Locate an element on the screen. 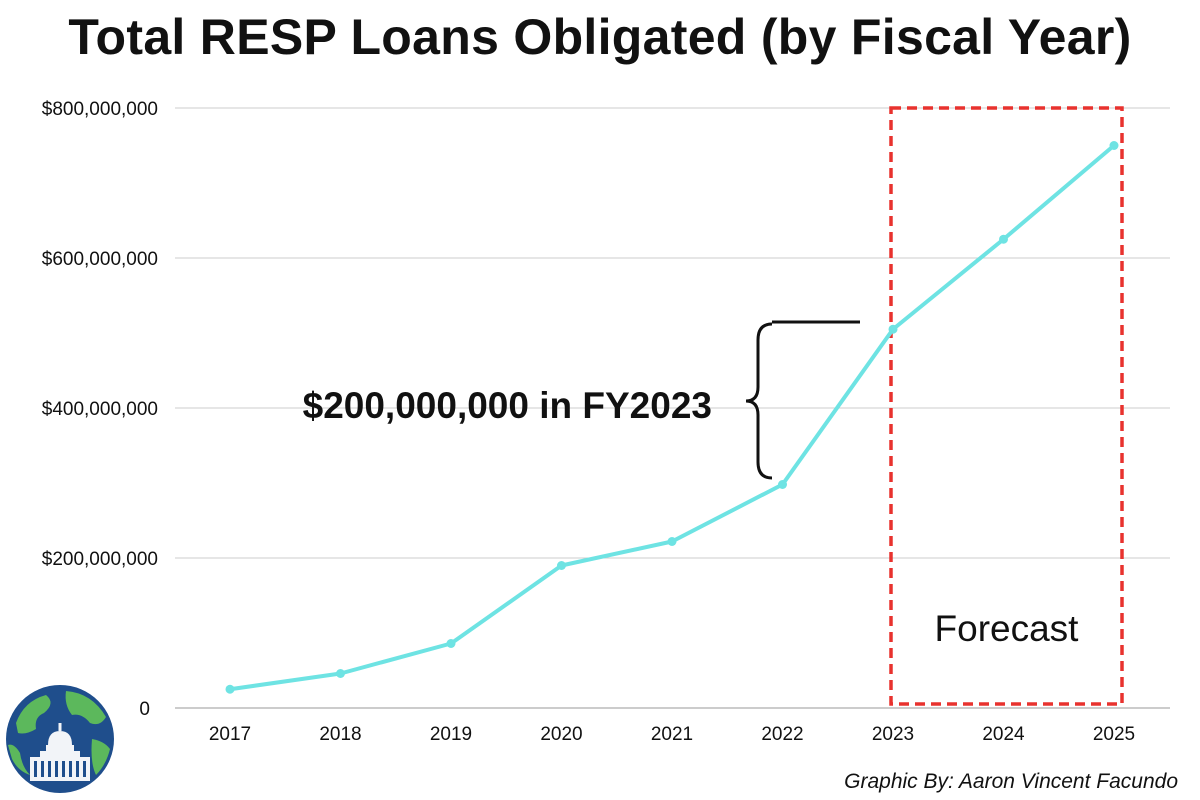 The width and height of the screenshot is (1200, 800). forecast-box is located at coordinates (1006, 406).